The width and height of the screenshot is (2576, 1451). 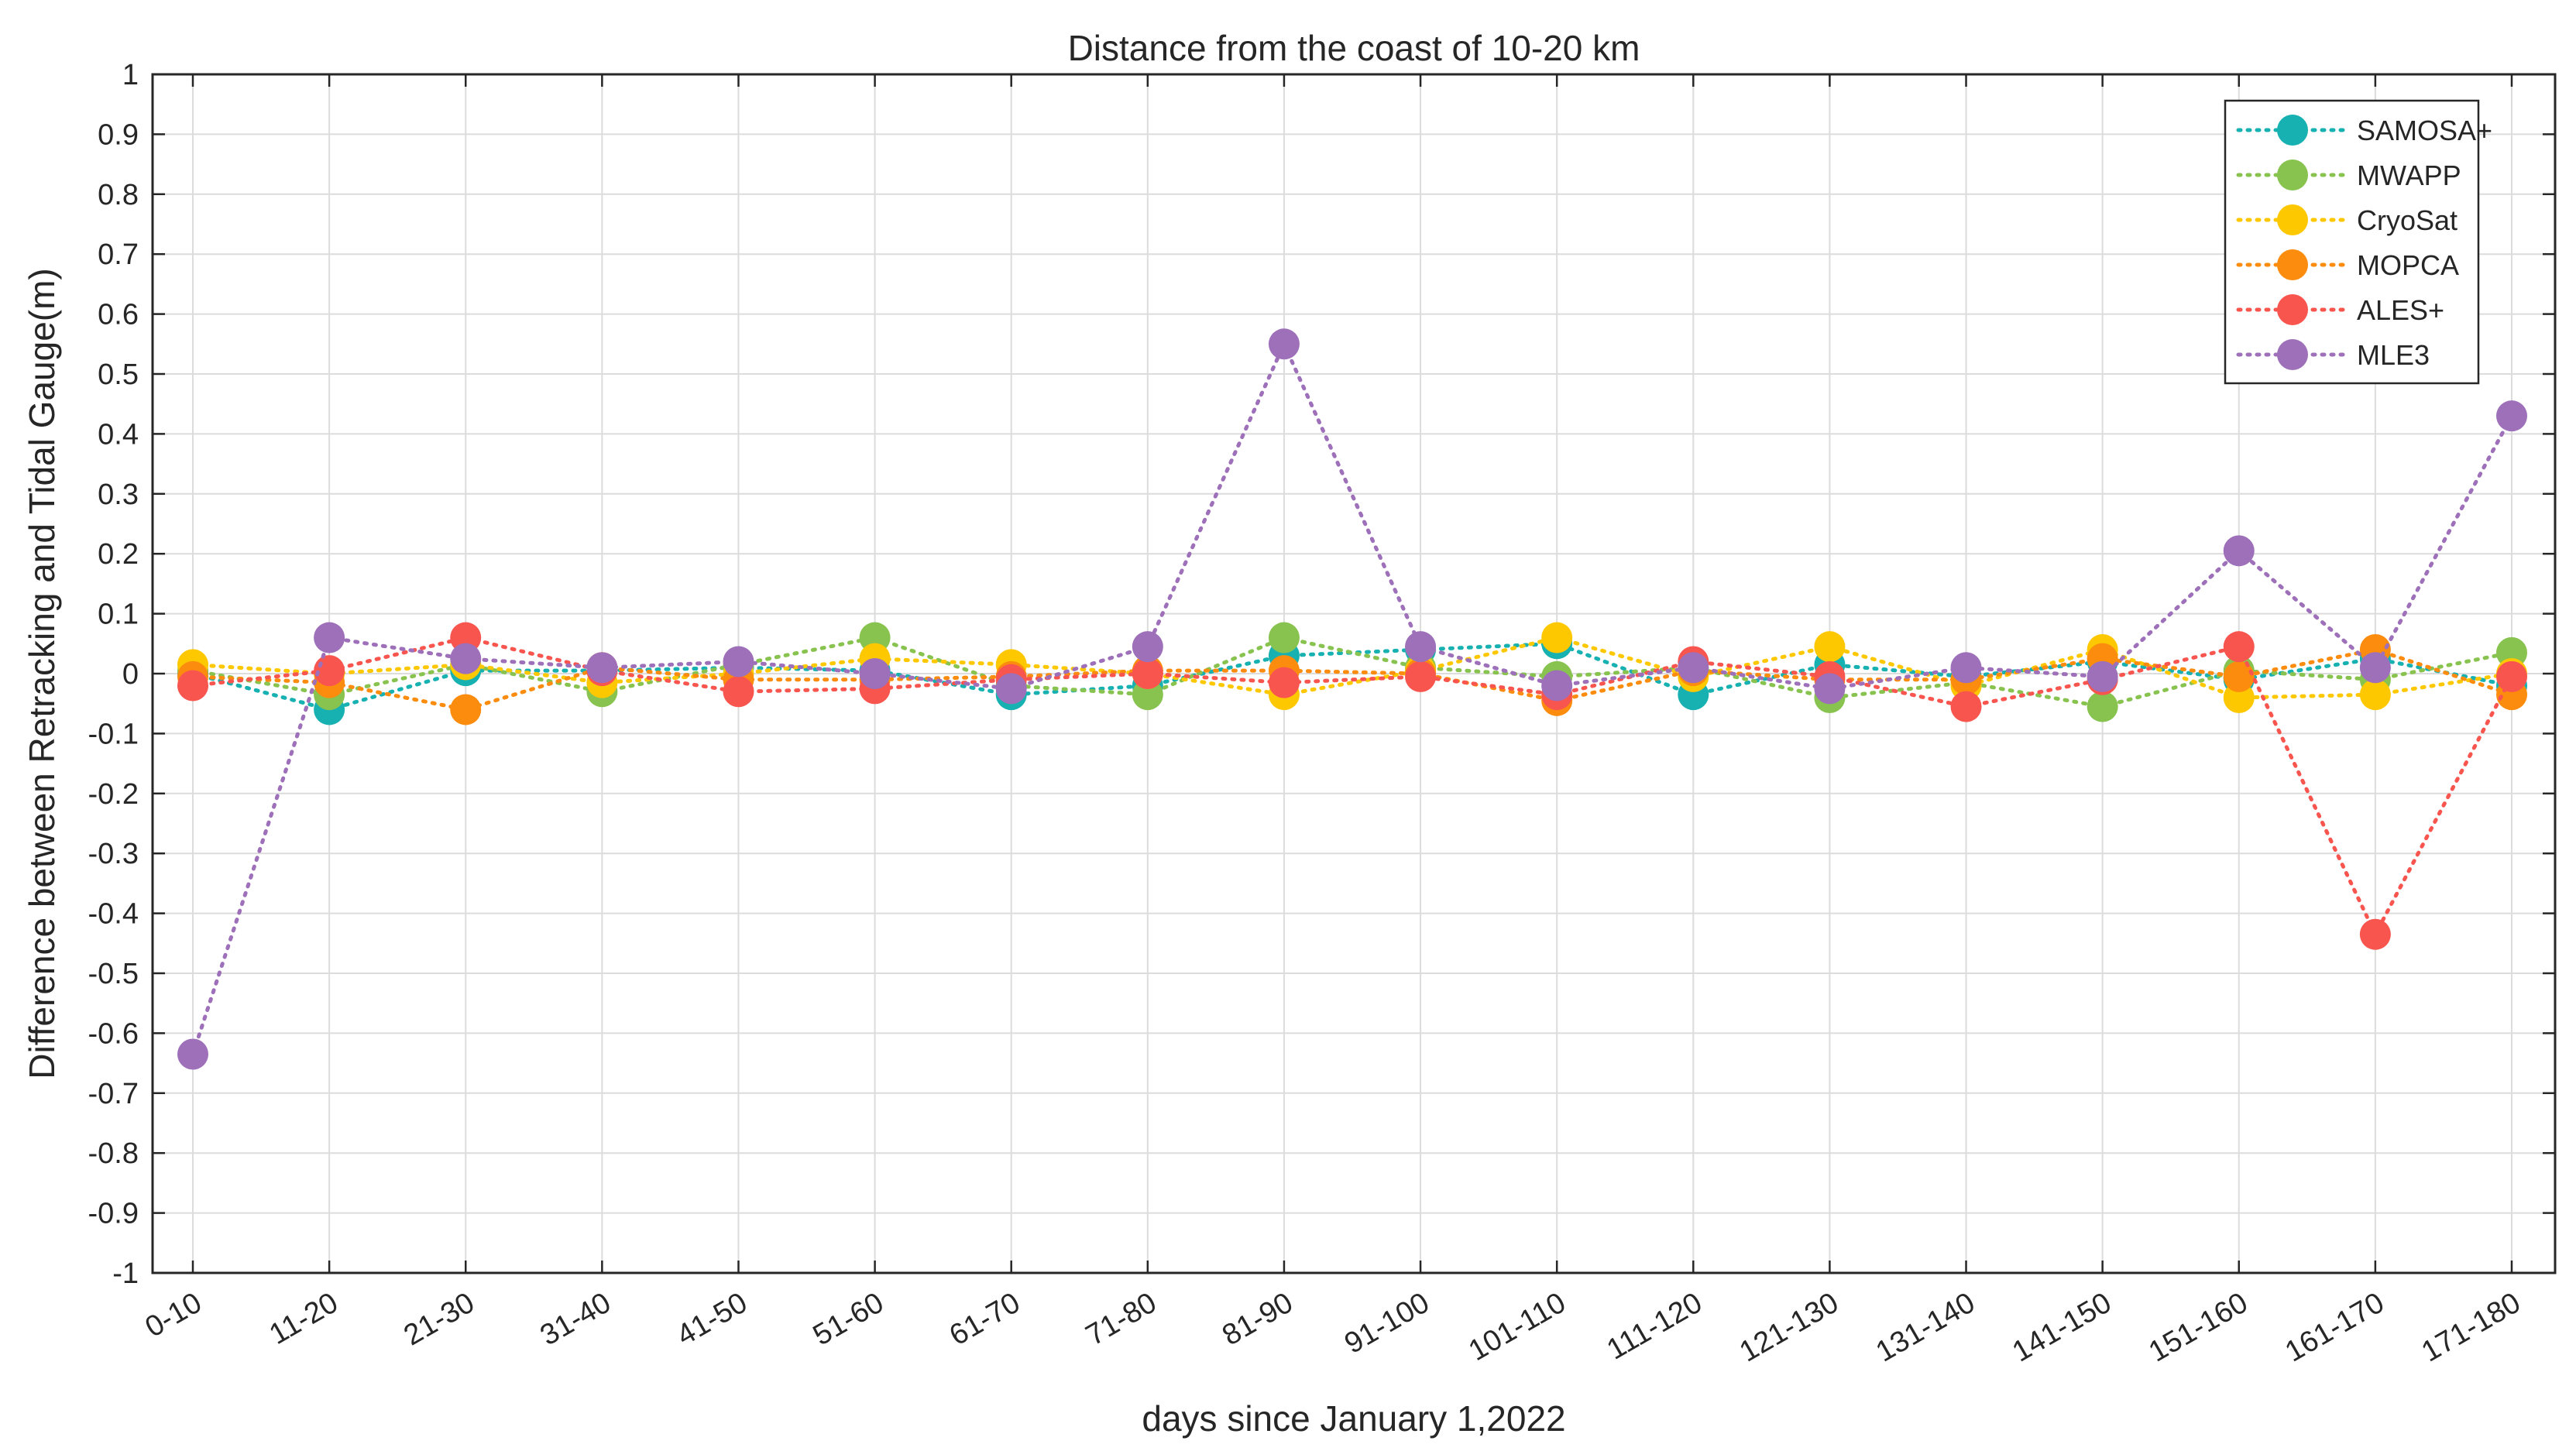 What do you see at coordinates (2348, 176) in the screenshot?
I see `legend-entry: MWAPP` at bounding box center [2348, 176].